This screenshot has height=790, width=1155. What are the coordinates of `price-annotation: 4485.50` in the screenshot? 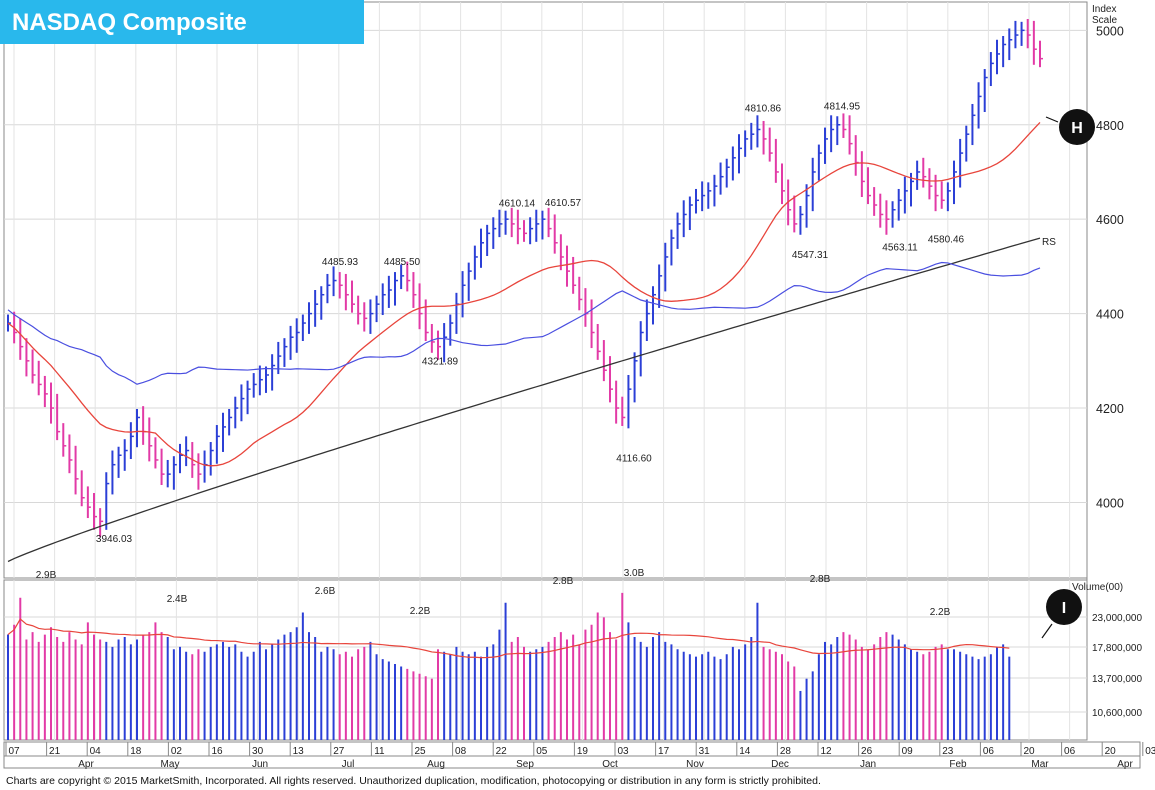 It's located at (402, 262).